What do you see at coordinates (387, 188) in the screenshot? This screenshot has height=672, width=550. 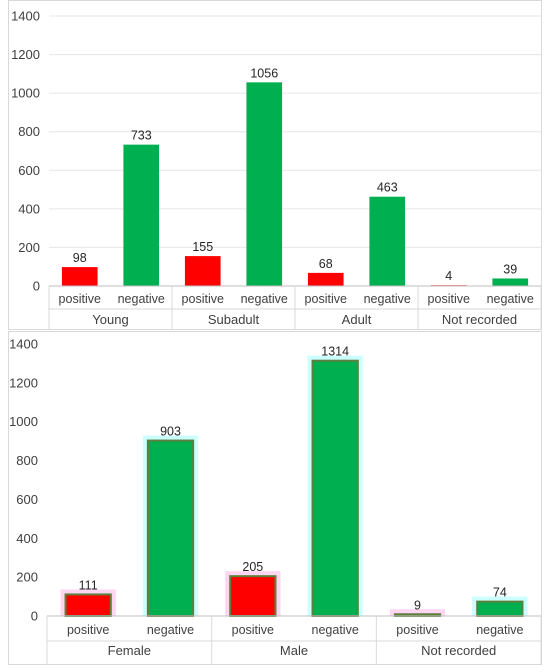 I see `data-label: 463` at bounding box center [387, 188].